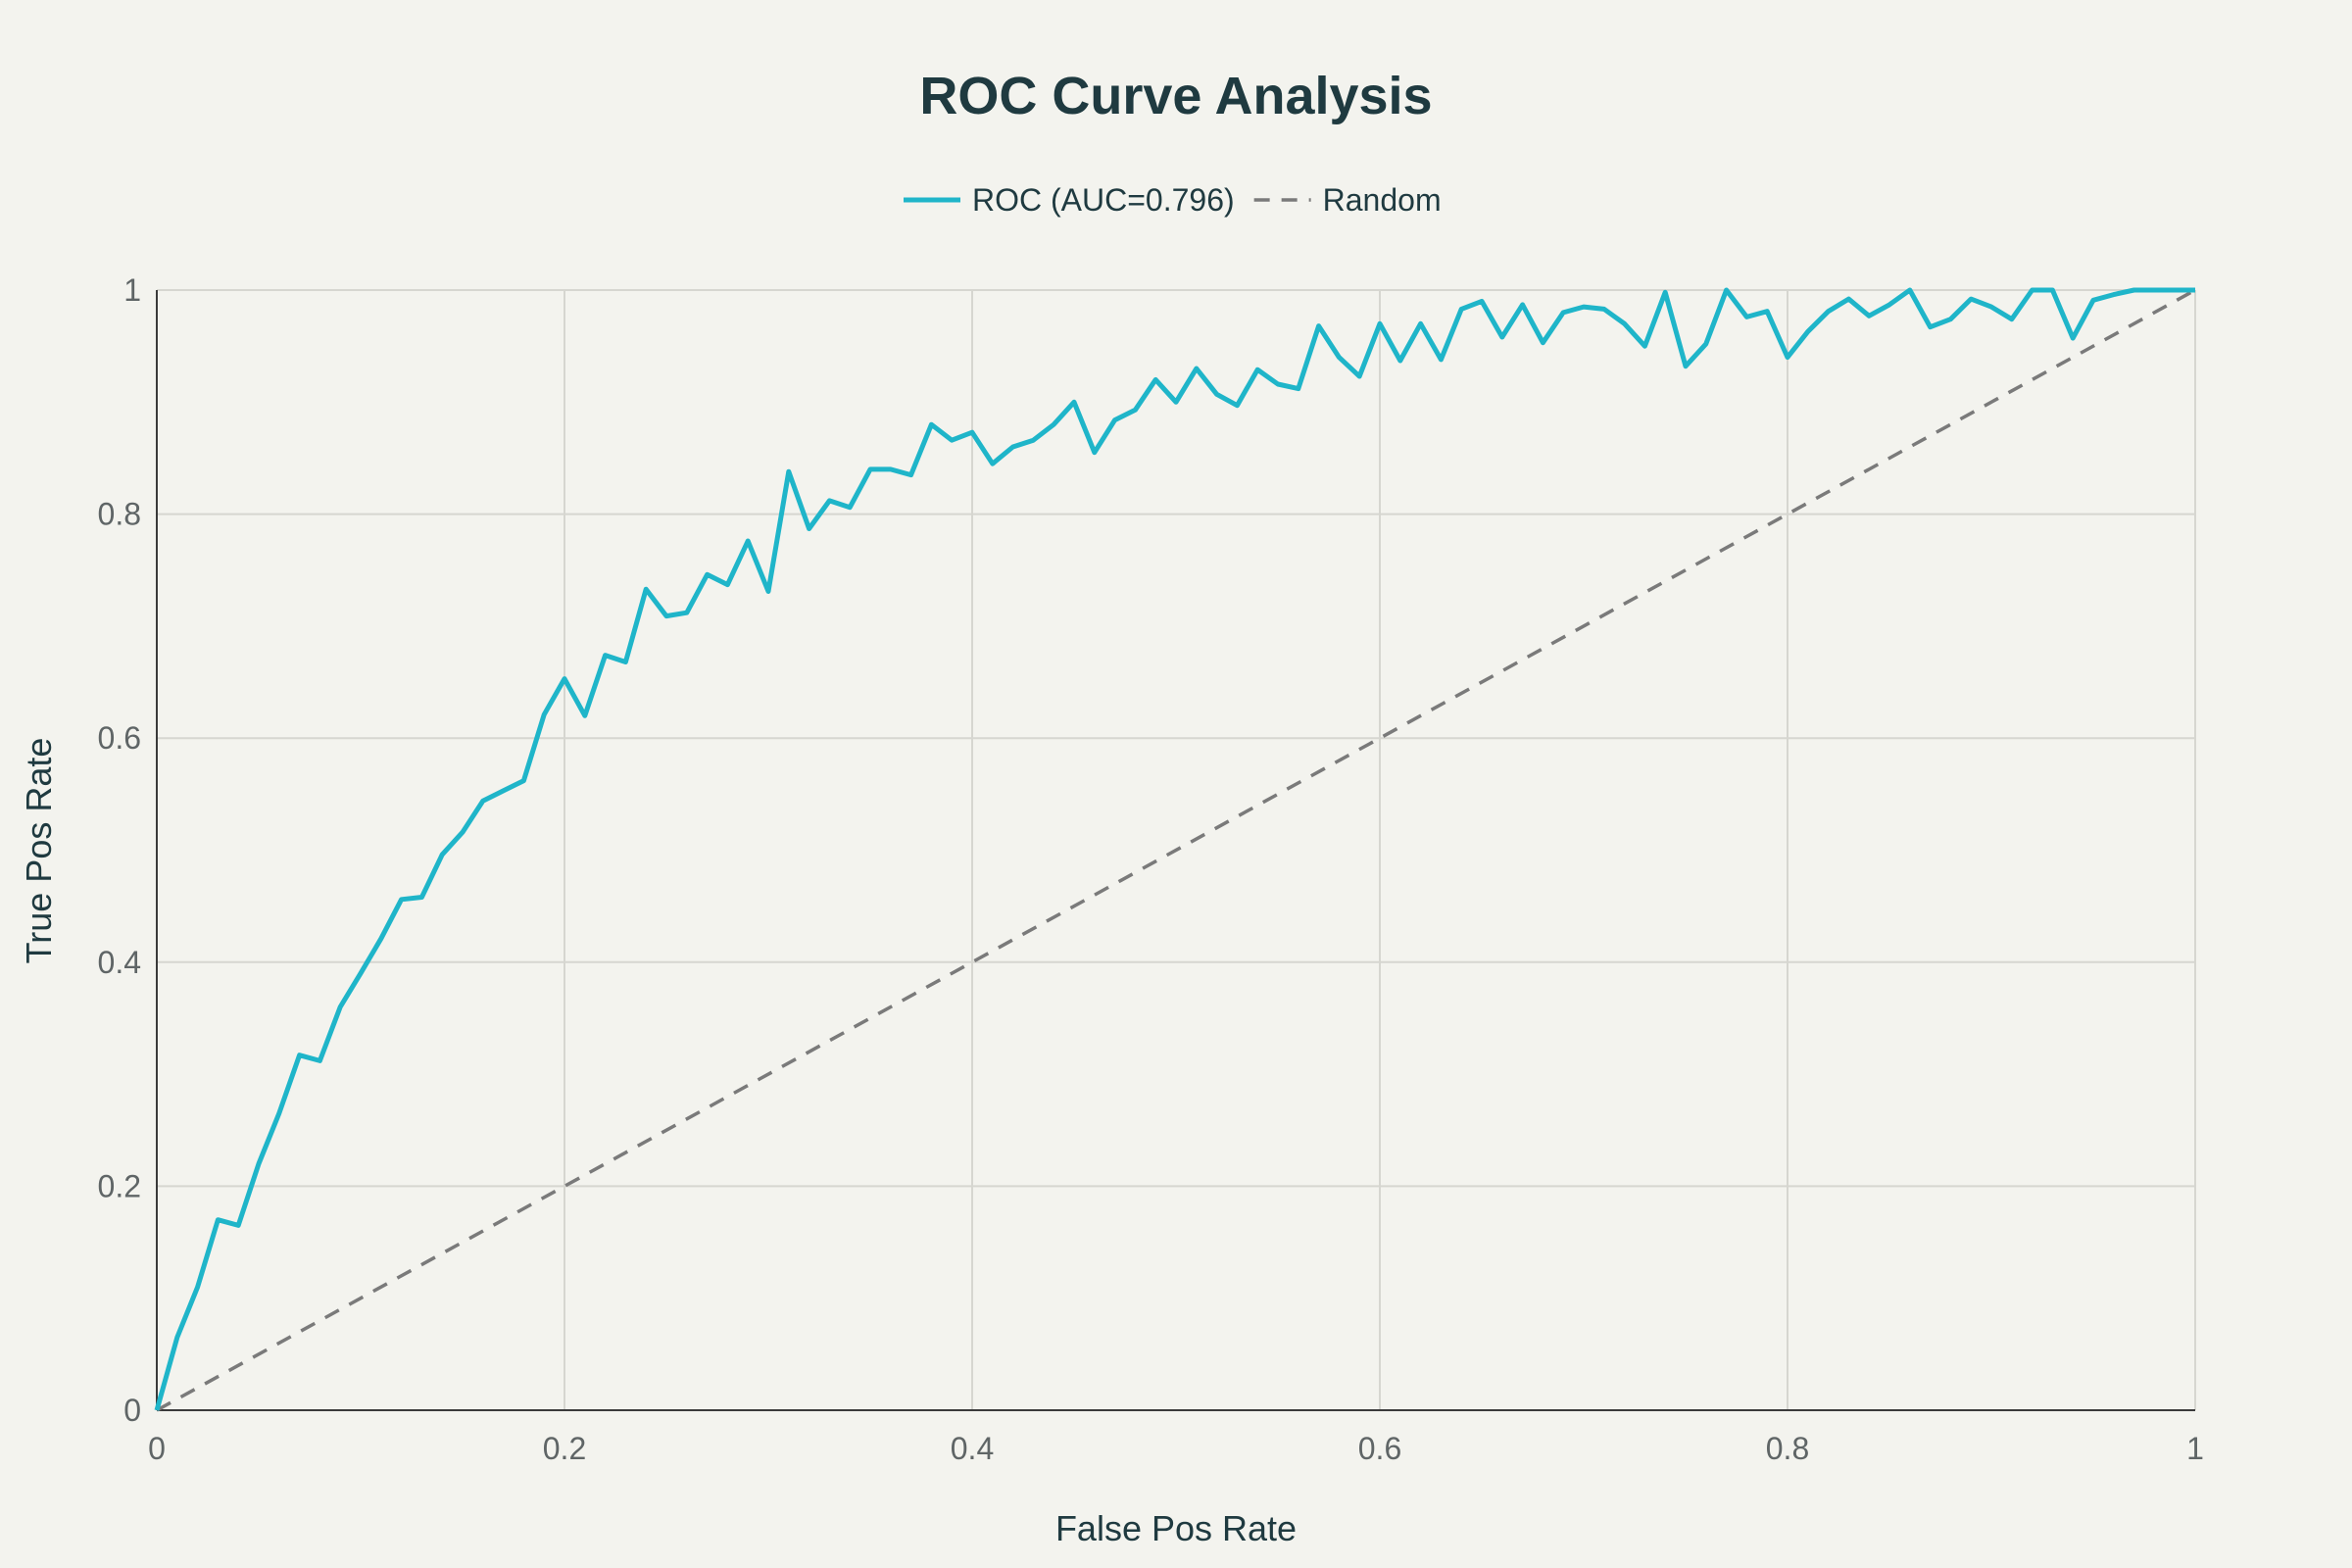  Describe the element at coordinates (564, 1448) in the screenshot. I see `x-tick-label: 0.2` at that location.